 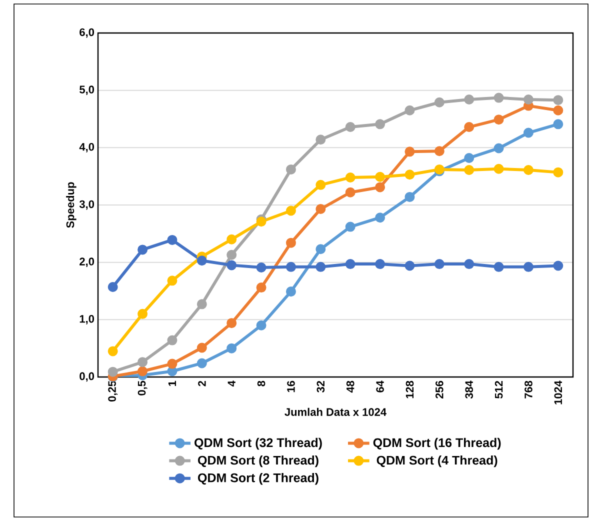 I want to click on x-tick-label: 1, so click(x=172, y=383).